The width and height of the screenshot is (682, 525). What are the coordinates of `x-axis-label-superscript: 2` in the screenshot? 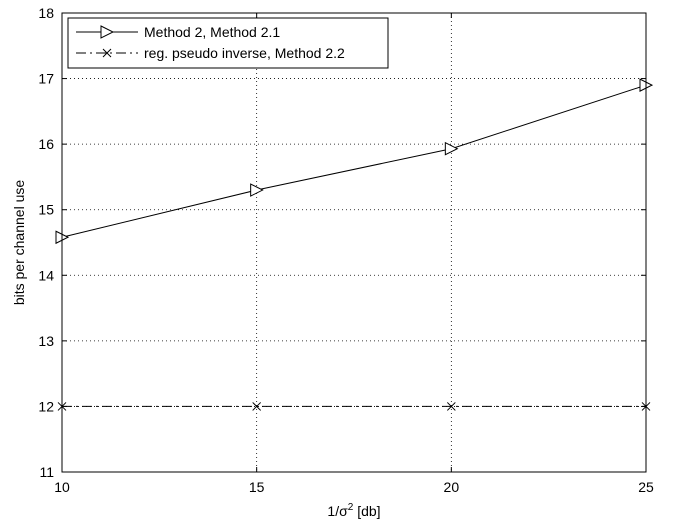 It's located at (351, 507).